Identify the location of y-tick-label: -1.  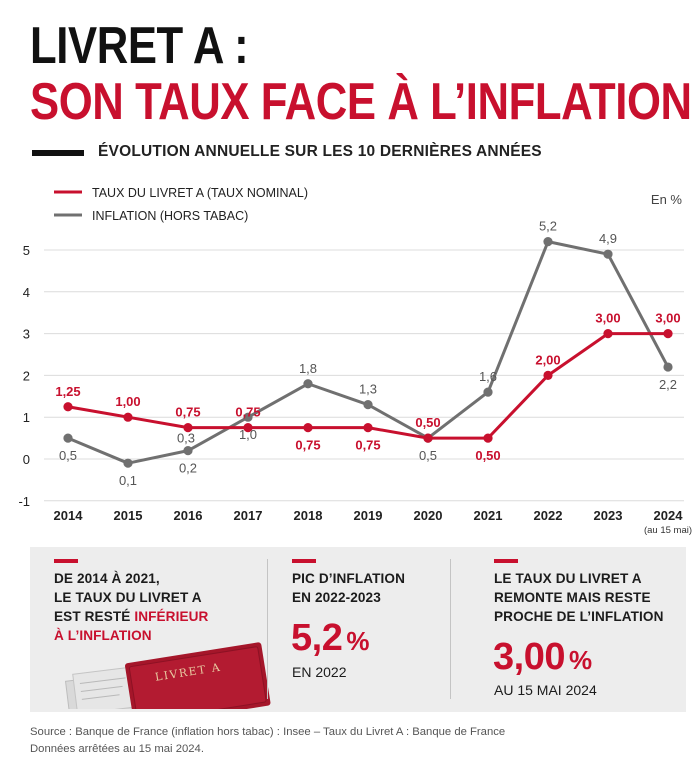
(24, 501).